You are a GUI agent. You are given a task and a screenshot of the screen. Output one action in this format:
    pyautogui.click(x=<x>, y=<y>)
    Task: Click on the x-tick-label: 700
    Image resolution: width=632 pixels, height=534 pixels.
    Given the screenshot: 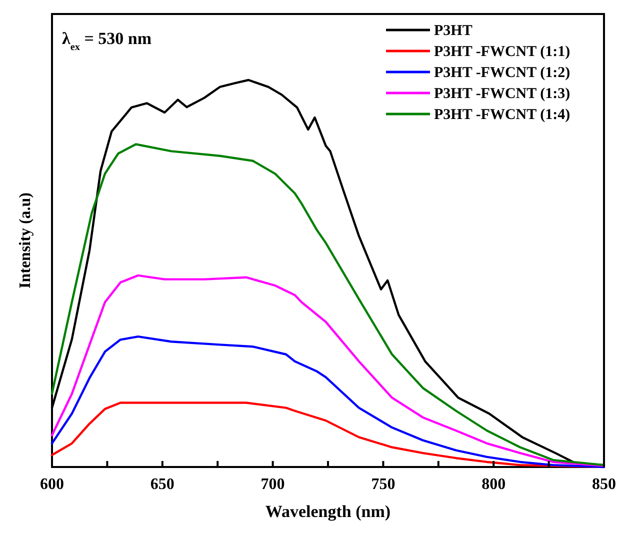 What is the action you would take?
    pyautogui.click(x=272, y=484)
    